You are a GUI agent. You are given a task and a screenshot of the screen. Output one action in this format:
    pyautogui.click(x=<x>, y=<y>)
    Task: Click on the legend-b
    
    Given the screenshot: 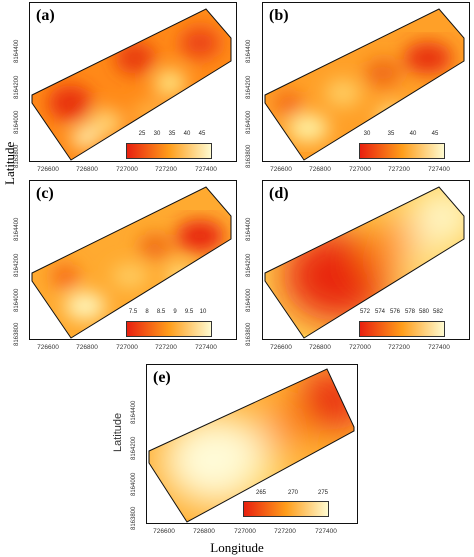 What is the action you would take?
    pyautogui.click(x=402, y=151)
    